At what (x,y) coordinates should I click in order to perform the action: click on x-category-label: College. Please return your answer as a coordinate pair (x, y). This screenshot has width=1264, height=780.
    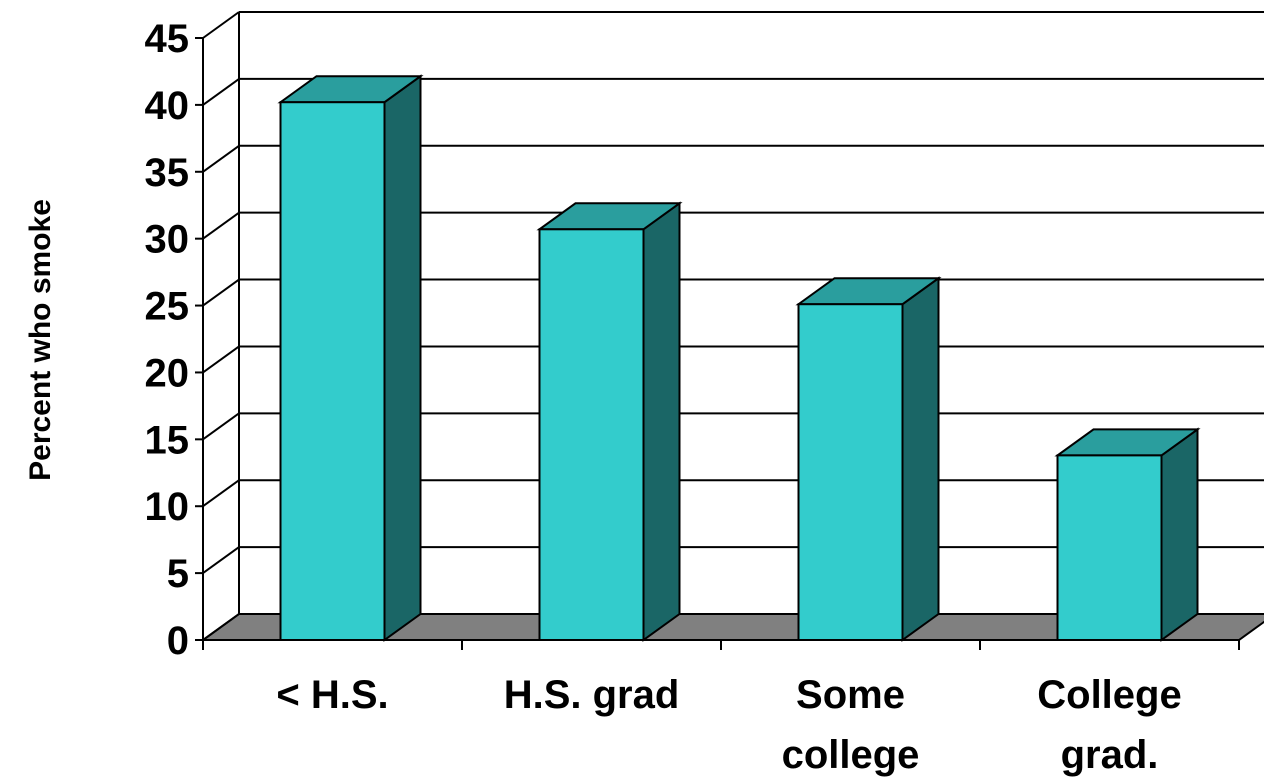
    Looking at the image, I should click on (1109, 695).